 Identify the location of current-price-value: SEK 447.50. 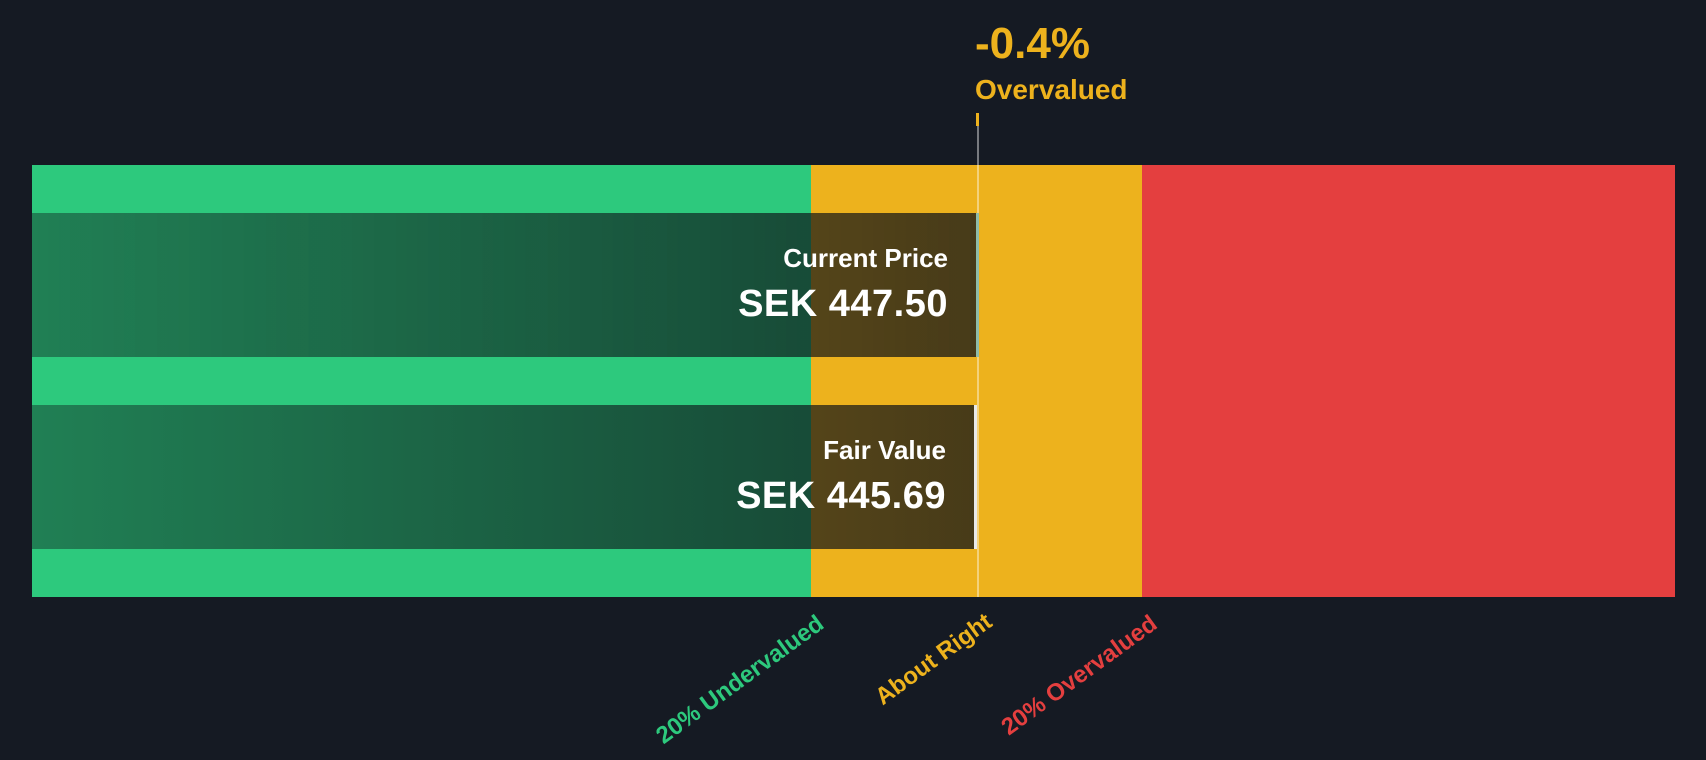
(843, 304).